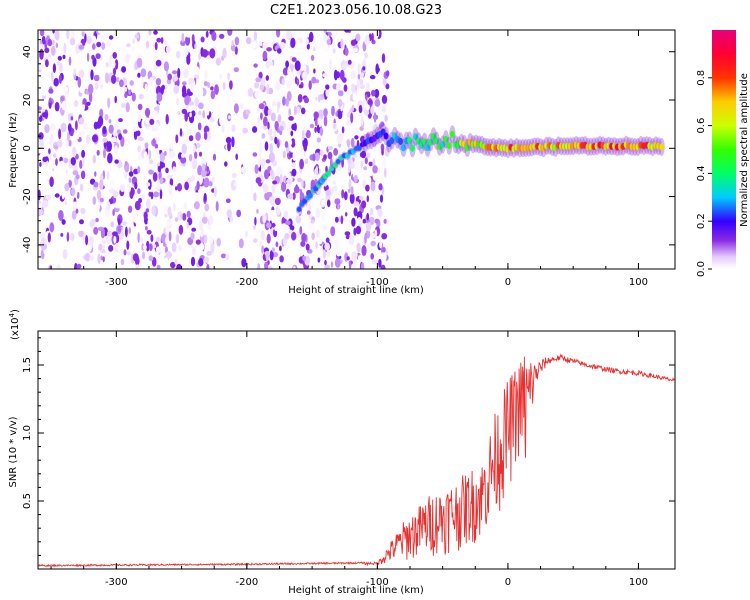 The width and height of the screenshot is (750, 600). Describe the element at coordinates (247, 282) in the screenshot. I see `x-tick-label: -200` at that location.